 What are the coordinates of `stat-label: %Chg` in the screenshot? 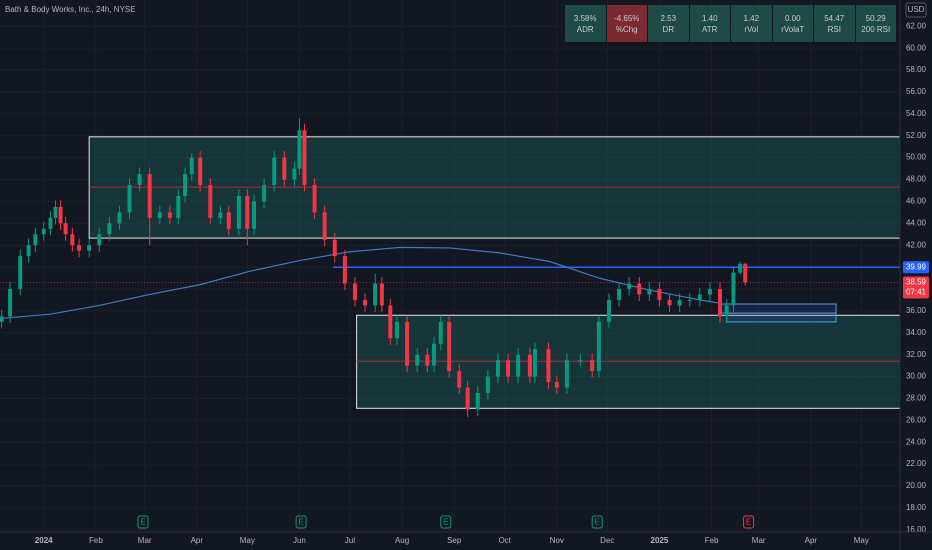 It's located at (626, 29).